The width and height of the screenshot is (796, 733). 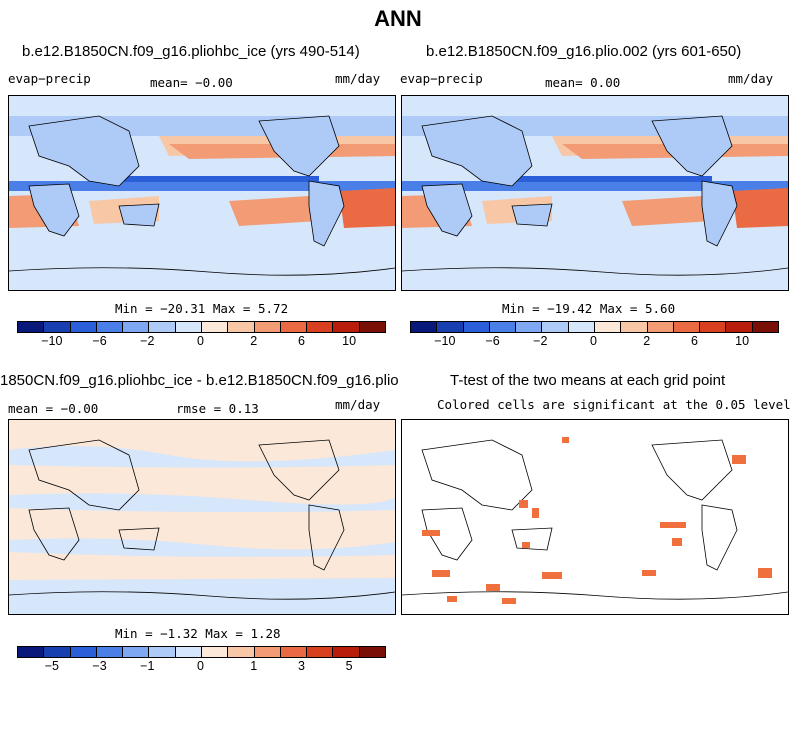 I want to click on panel2-variable-label: evap−precip, so click(x=441, y=78).